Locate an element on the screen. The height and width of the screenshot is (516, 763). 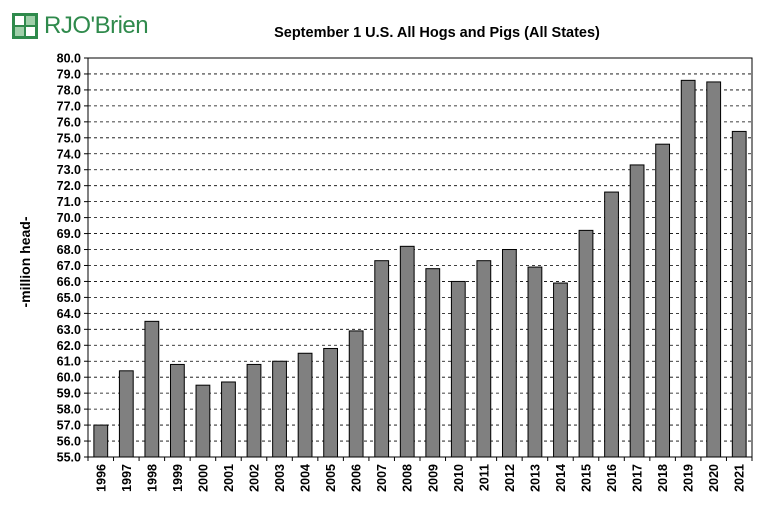
y-tick-label: 64.0 is located at coordinates (69, 314).